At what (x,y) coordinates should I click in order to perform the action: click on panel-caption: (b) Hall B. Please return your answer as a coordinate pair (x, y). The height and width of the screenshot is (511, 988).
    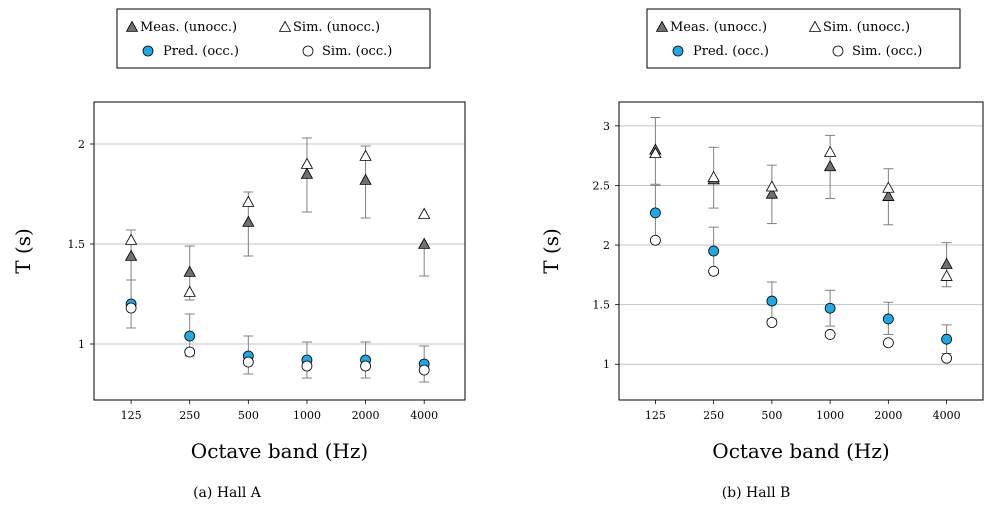
    Looking at the image, I should click on (756, 493).